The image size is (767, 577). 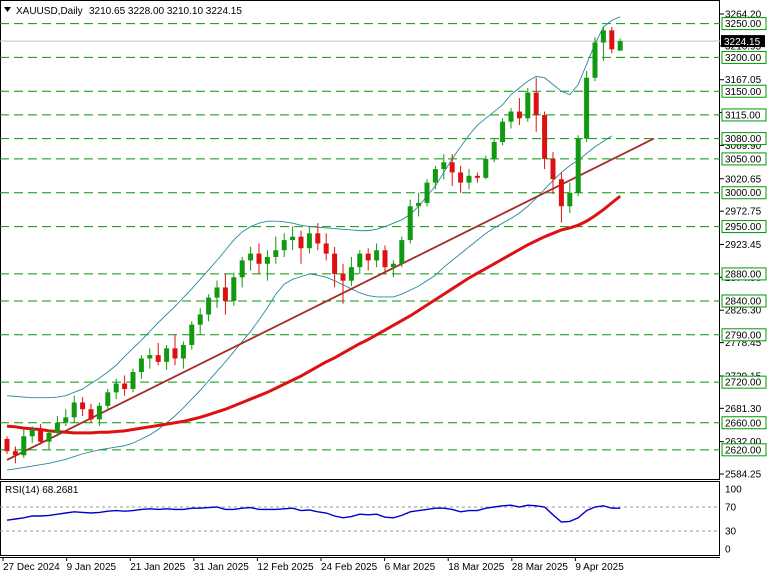 What do you see at coordinates (31, 567) in the screenshot?
I see `x-tick-label: 27 Dec 2024` at bounding box center [31, 567].